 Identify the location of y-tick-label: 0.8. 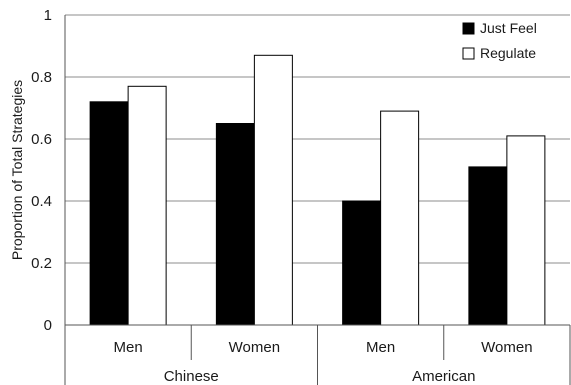
(41, 77).